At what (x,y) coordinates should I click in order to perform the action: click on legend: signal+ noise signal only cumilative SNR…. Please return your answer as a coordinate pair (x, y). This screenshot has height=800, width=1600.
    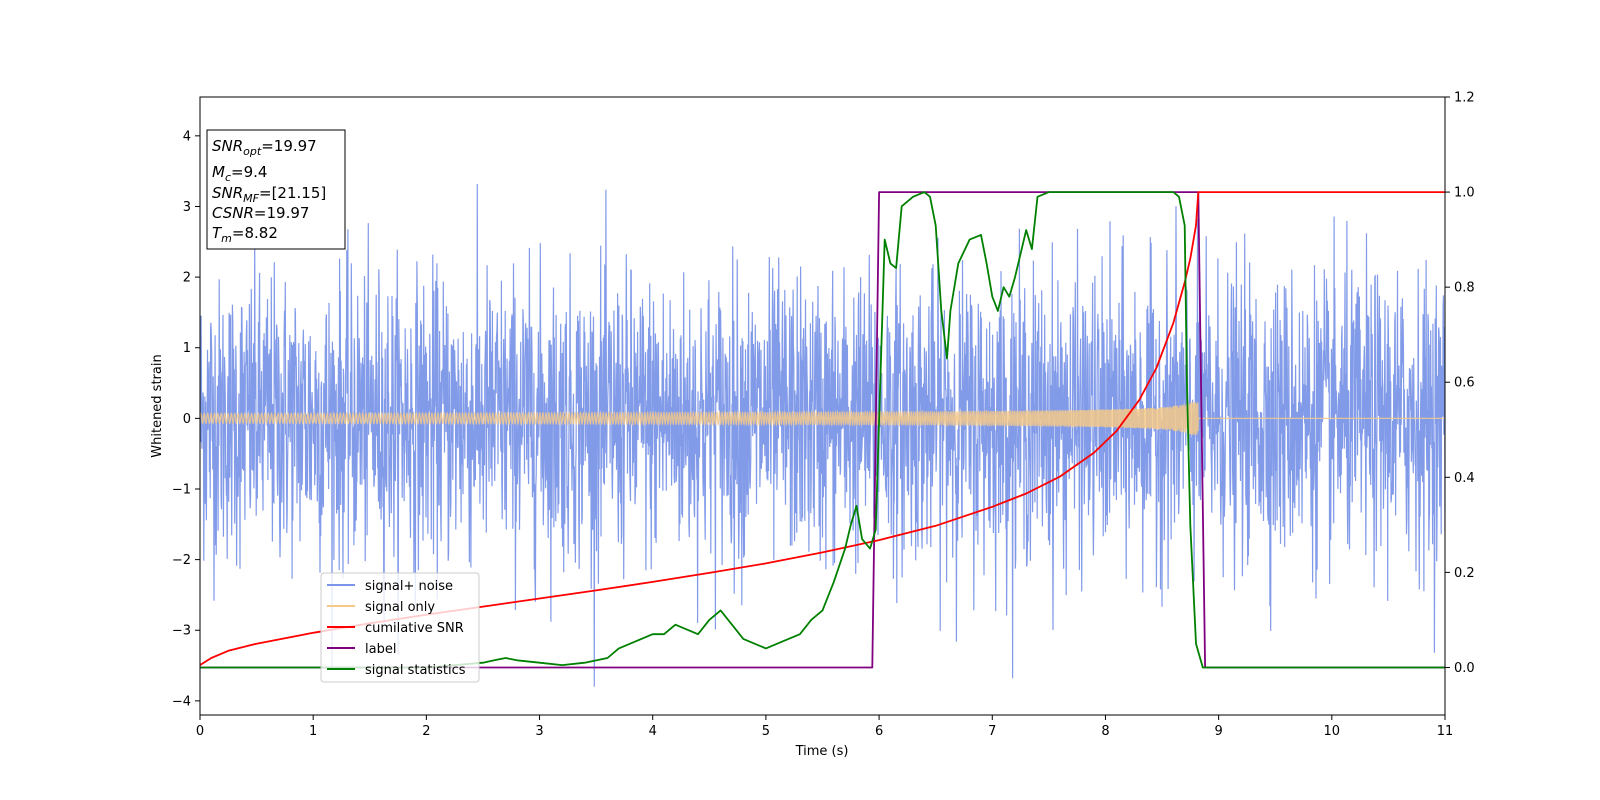
    Looking at the image, I should click on (400, 627).